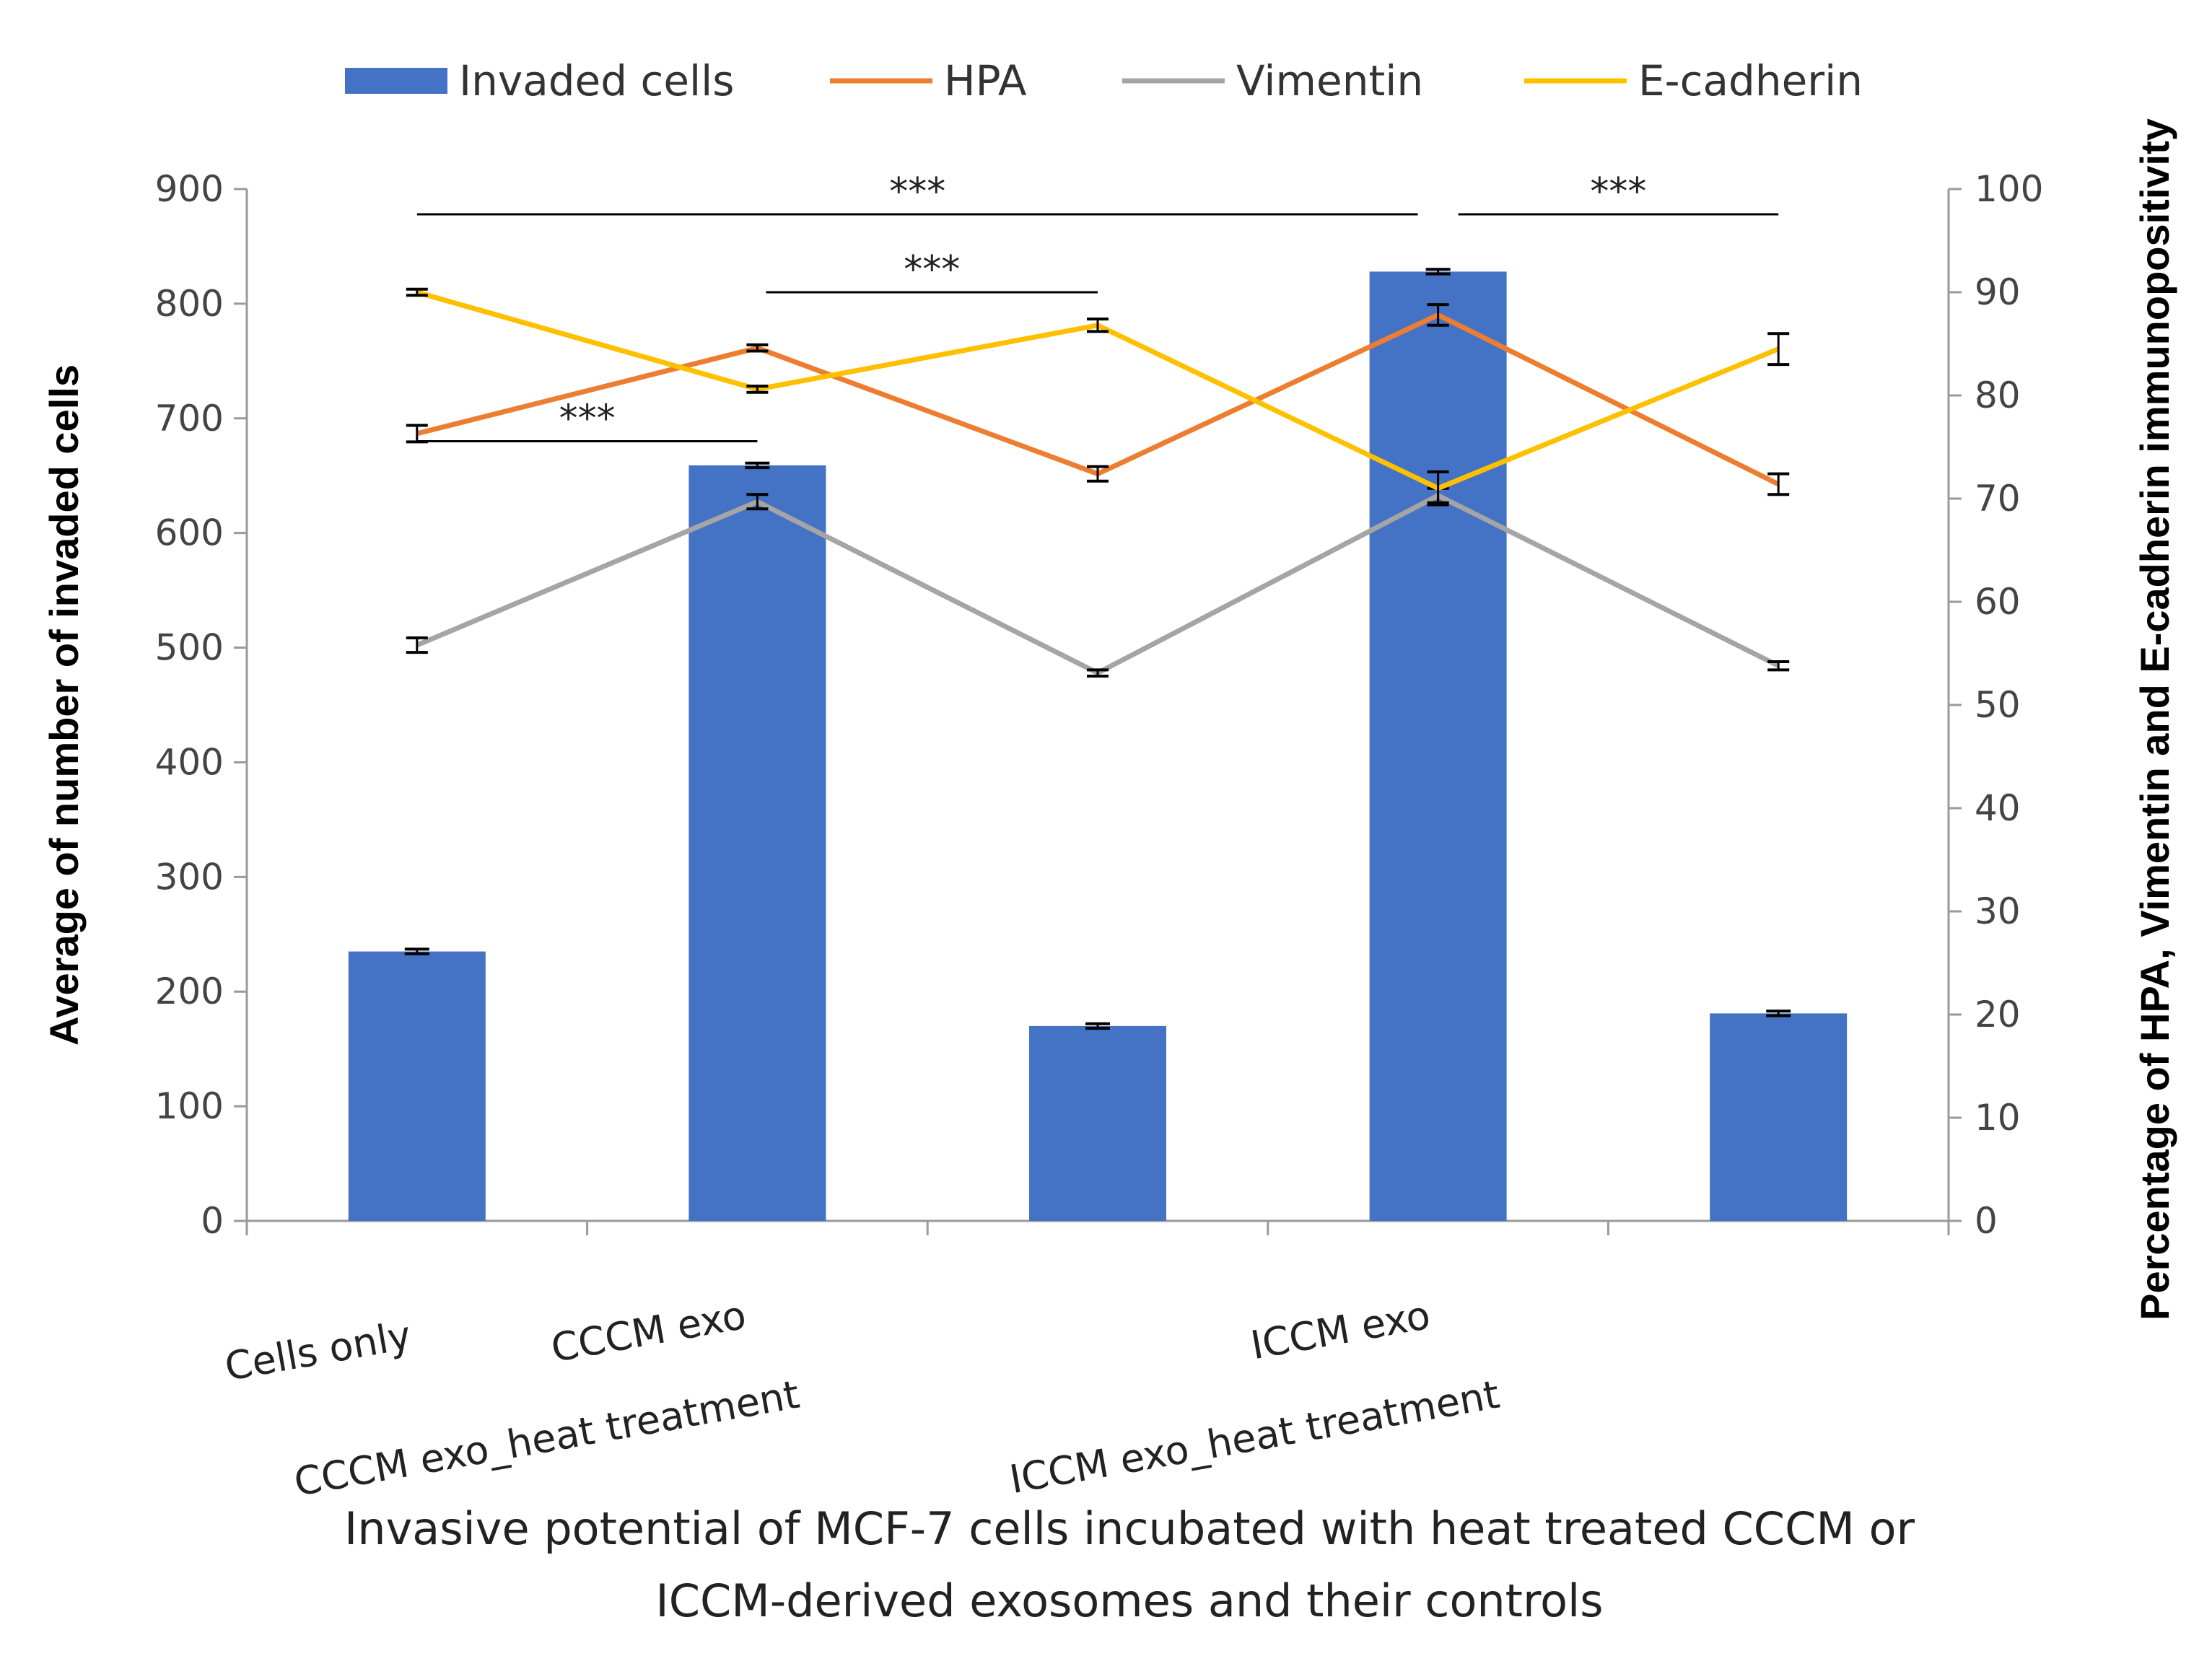 This screenshot has height=1669, width=2212. I want to click on left-tick-label: 300, so click(189, 877).